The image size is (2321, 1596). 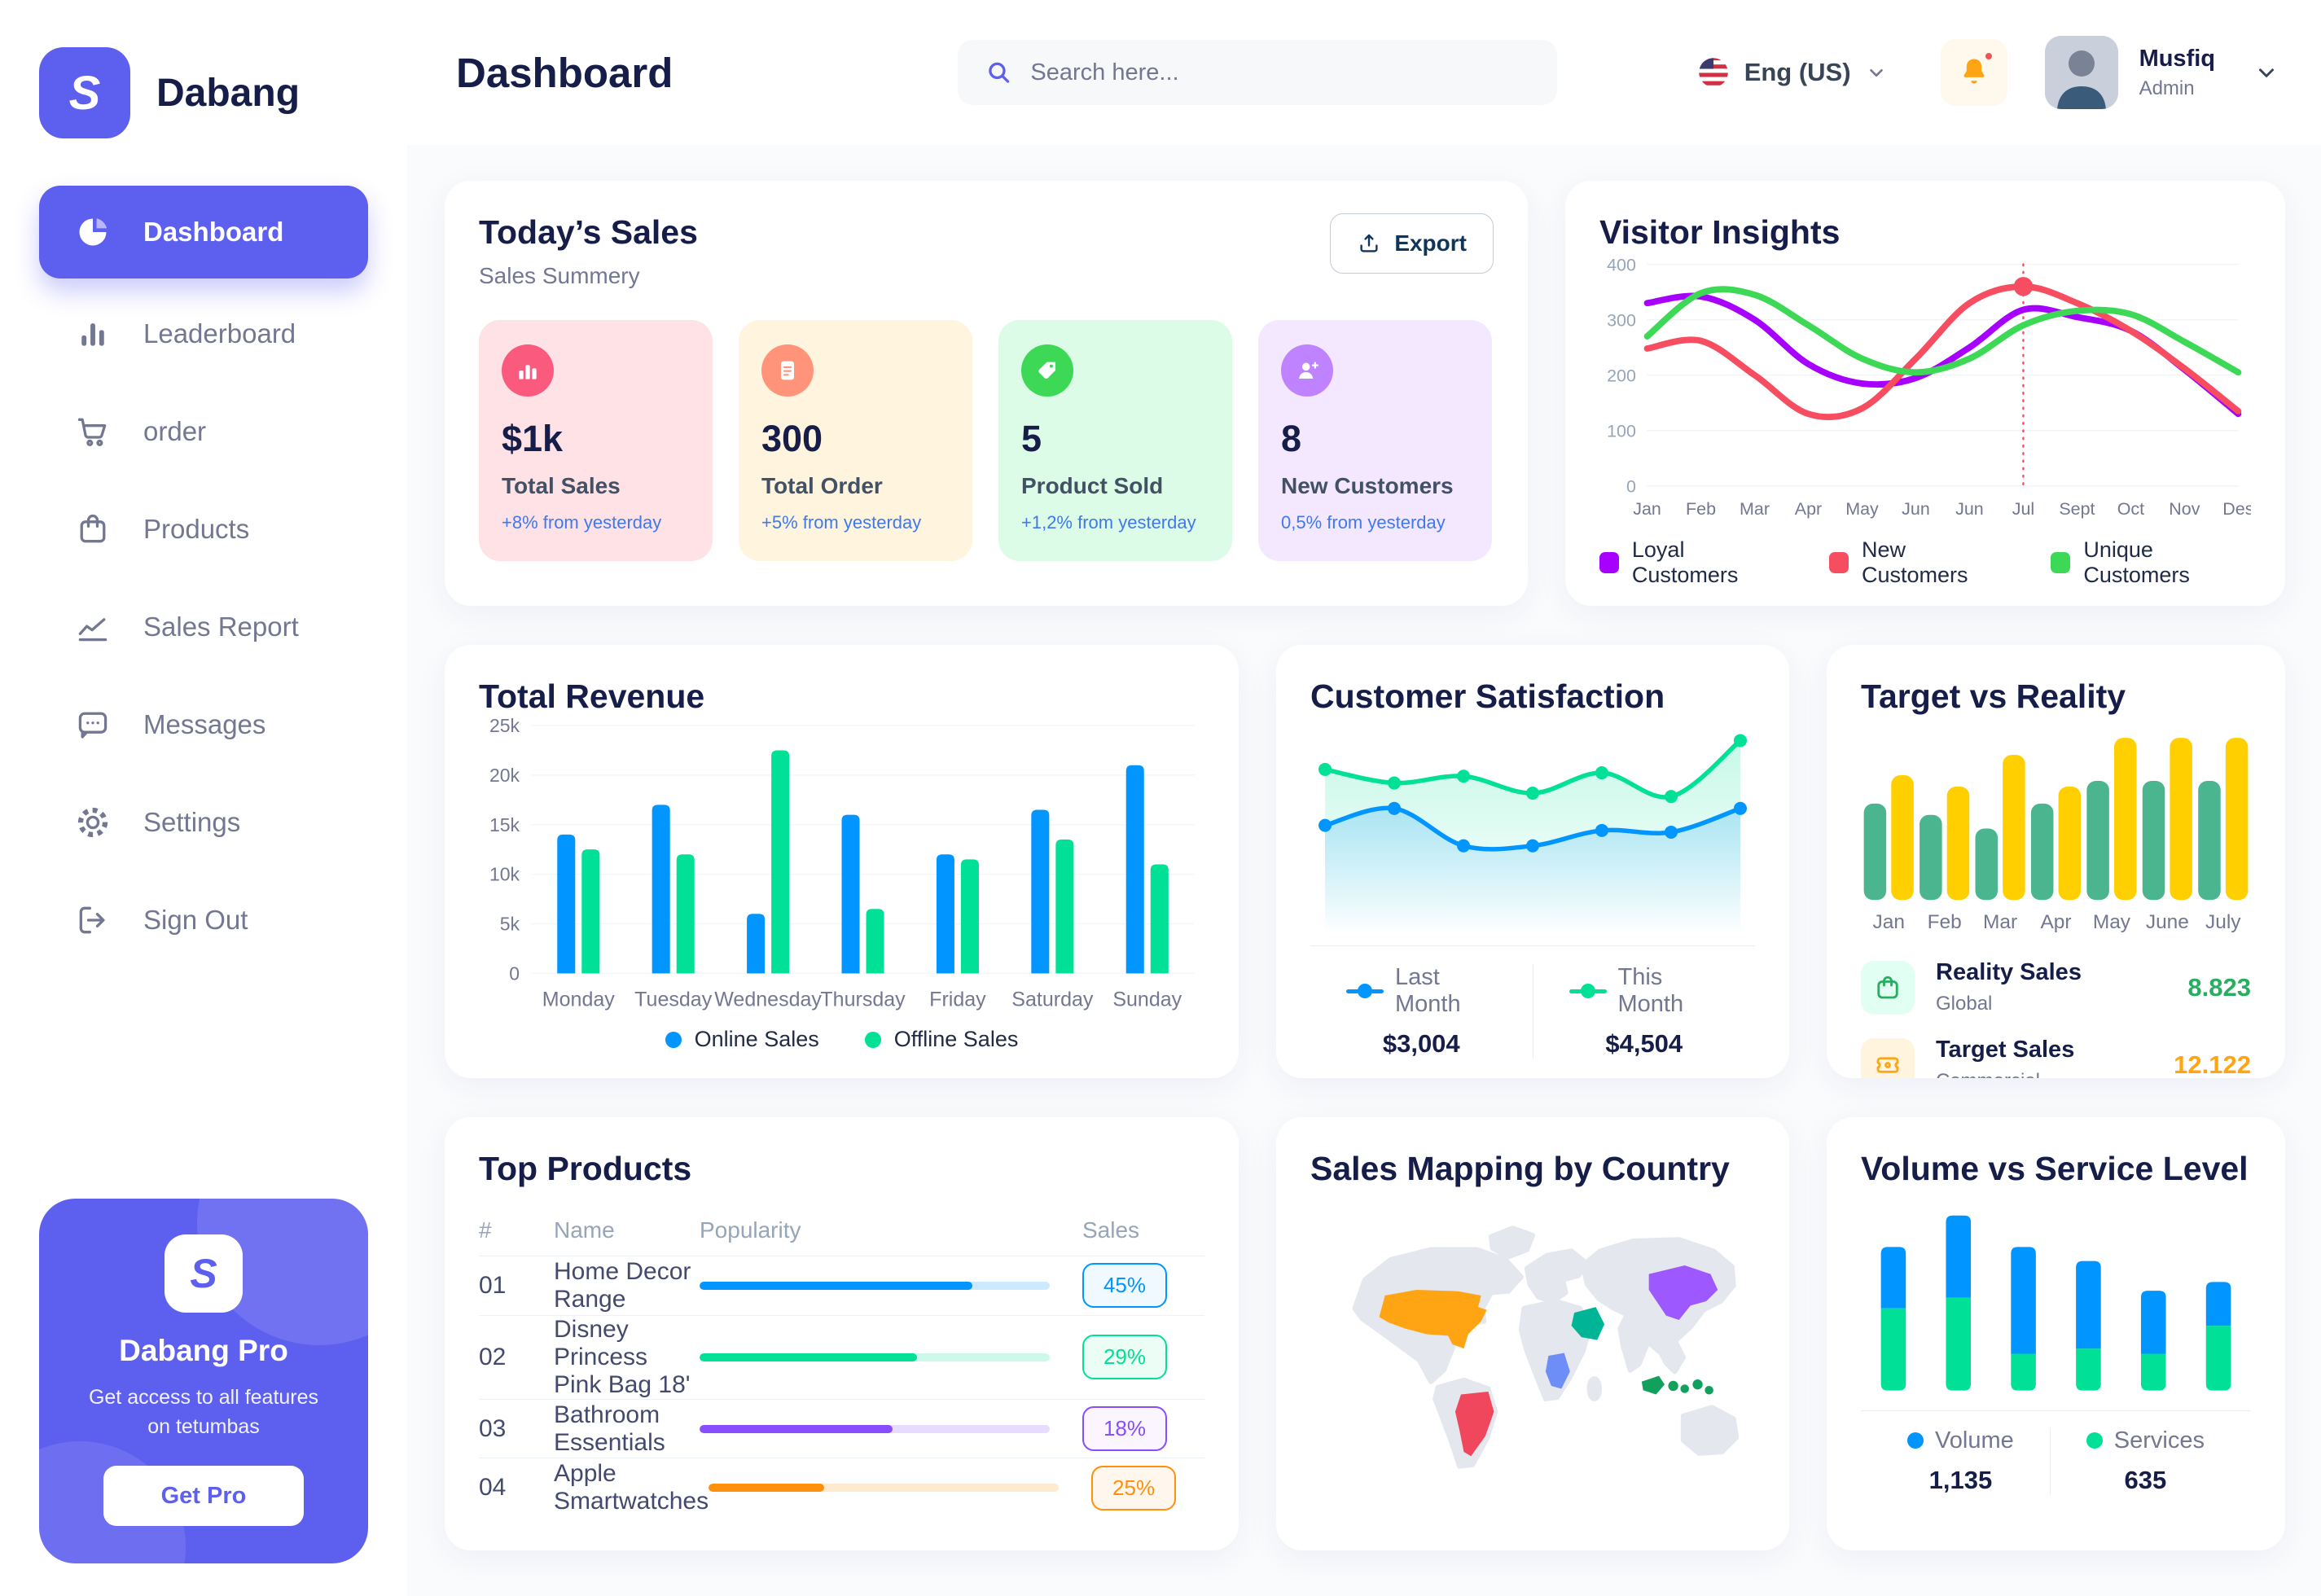 I want to click on svg-text: Wednesday, so click(x=768, y=999).